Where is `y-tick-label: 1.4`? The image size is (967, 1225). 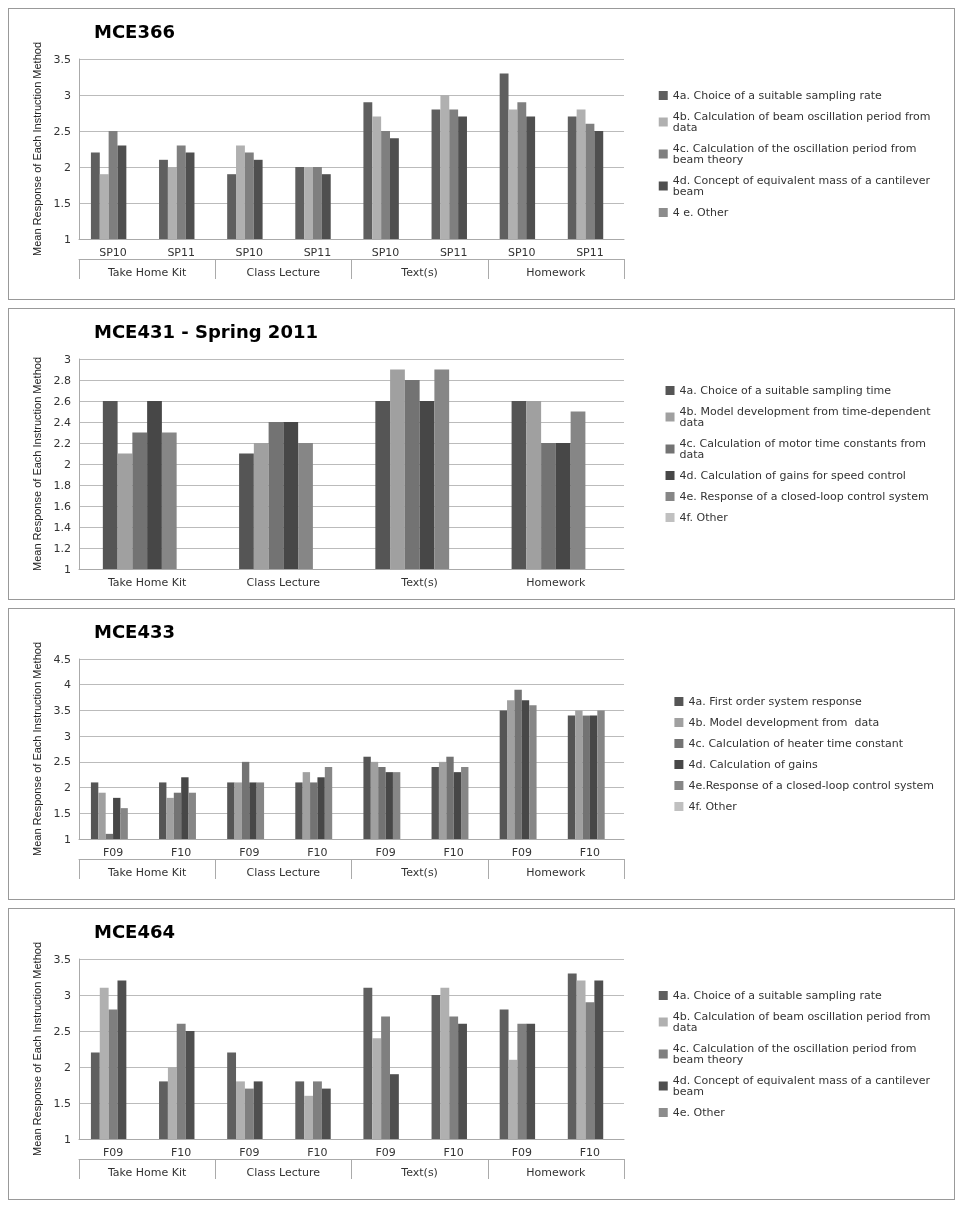 y-tick-label: 1.4 is located at coordinates (62, 527).